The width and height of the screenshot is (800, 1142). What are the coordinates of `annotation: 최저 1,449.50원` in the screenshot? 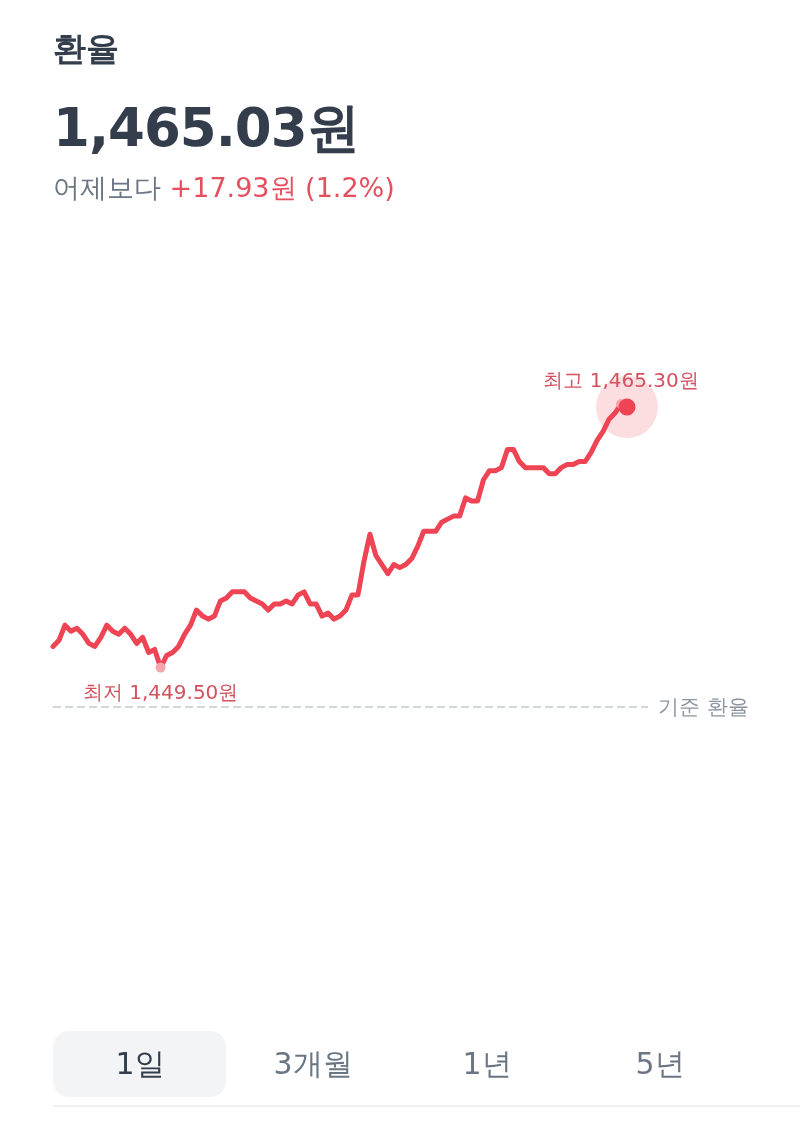 It's located at (160, 691).